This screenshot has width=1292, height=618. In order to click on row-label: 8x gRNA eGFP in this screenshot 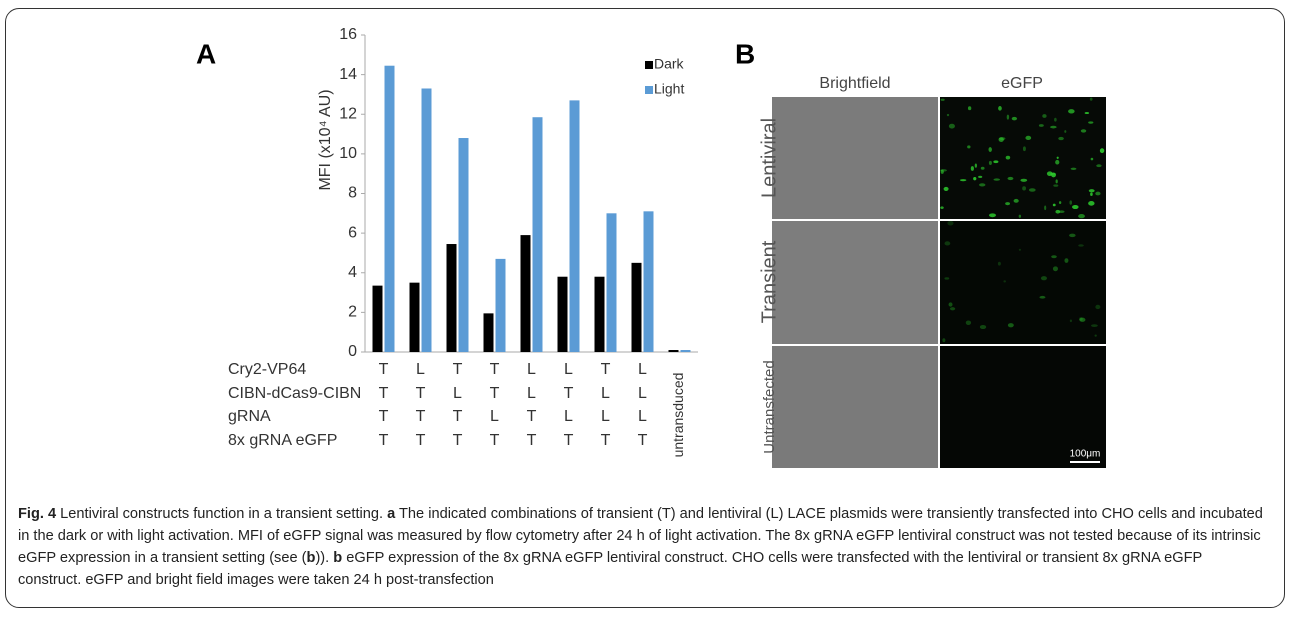, I will do `click(282, 440)`.